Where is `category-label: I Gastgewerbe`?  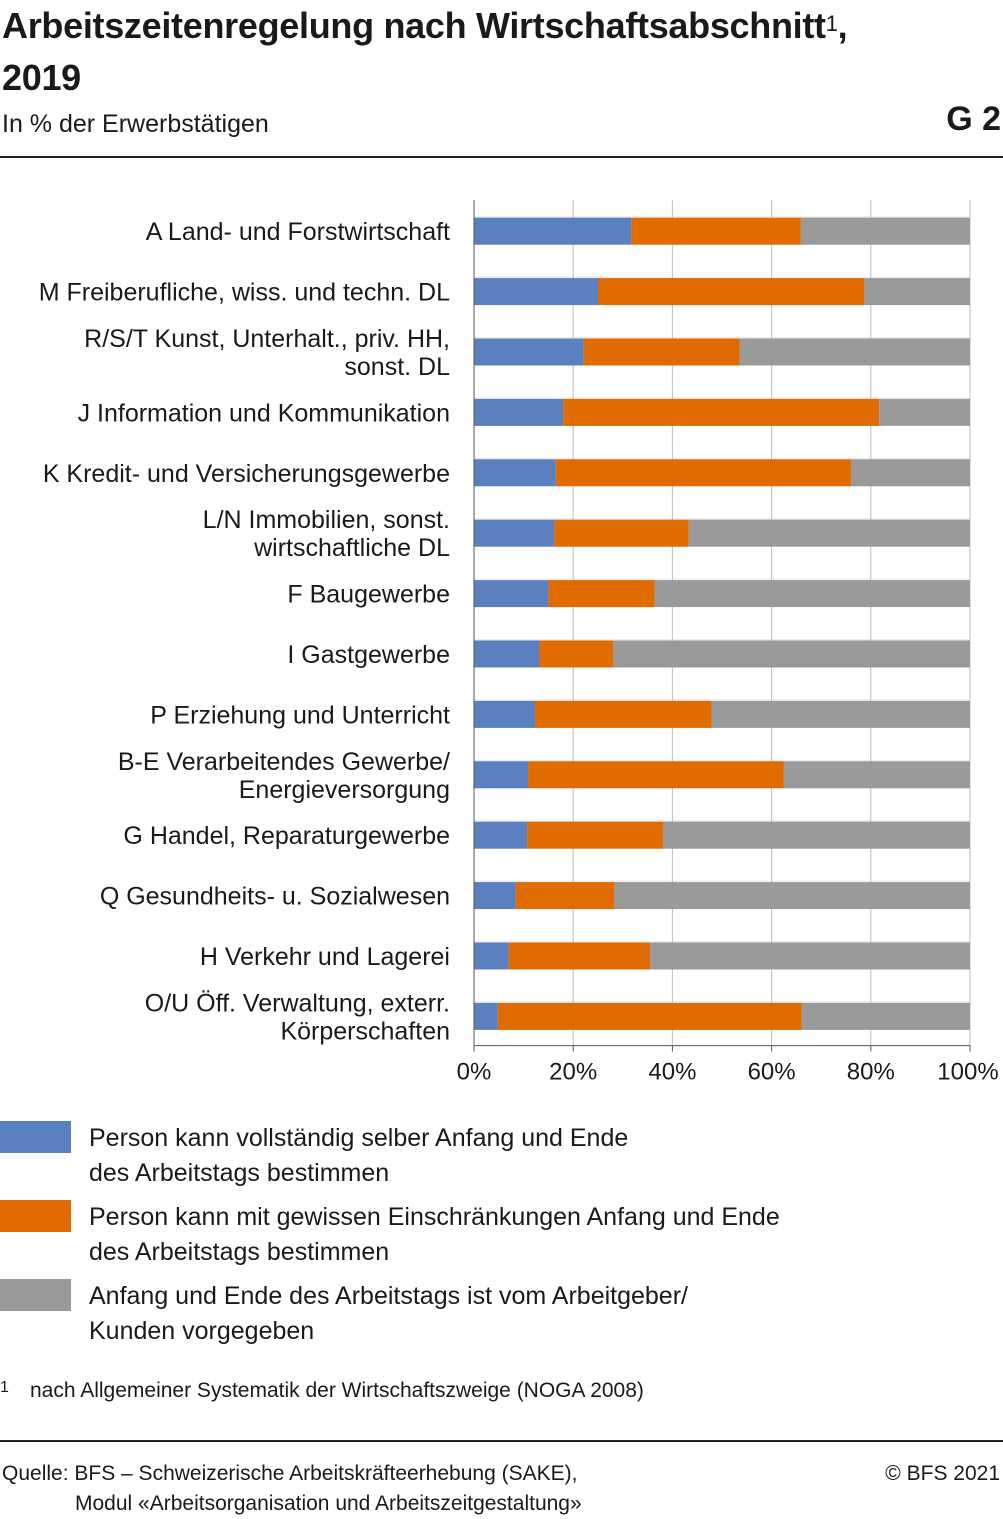
category-label: I Gastgewerbe is located at coordinates (368, 655).